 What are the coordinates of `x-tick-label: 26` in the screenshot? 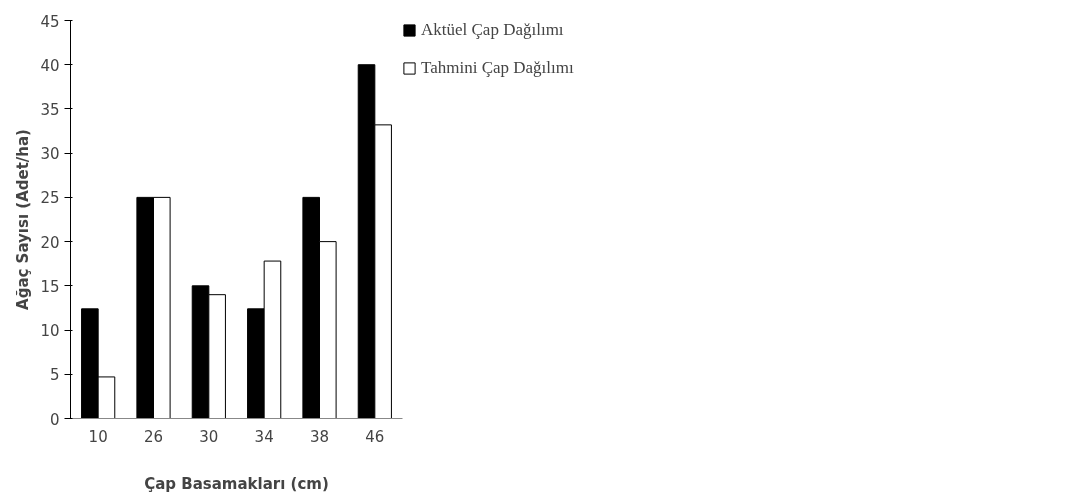 It's located at (153, 436).